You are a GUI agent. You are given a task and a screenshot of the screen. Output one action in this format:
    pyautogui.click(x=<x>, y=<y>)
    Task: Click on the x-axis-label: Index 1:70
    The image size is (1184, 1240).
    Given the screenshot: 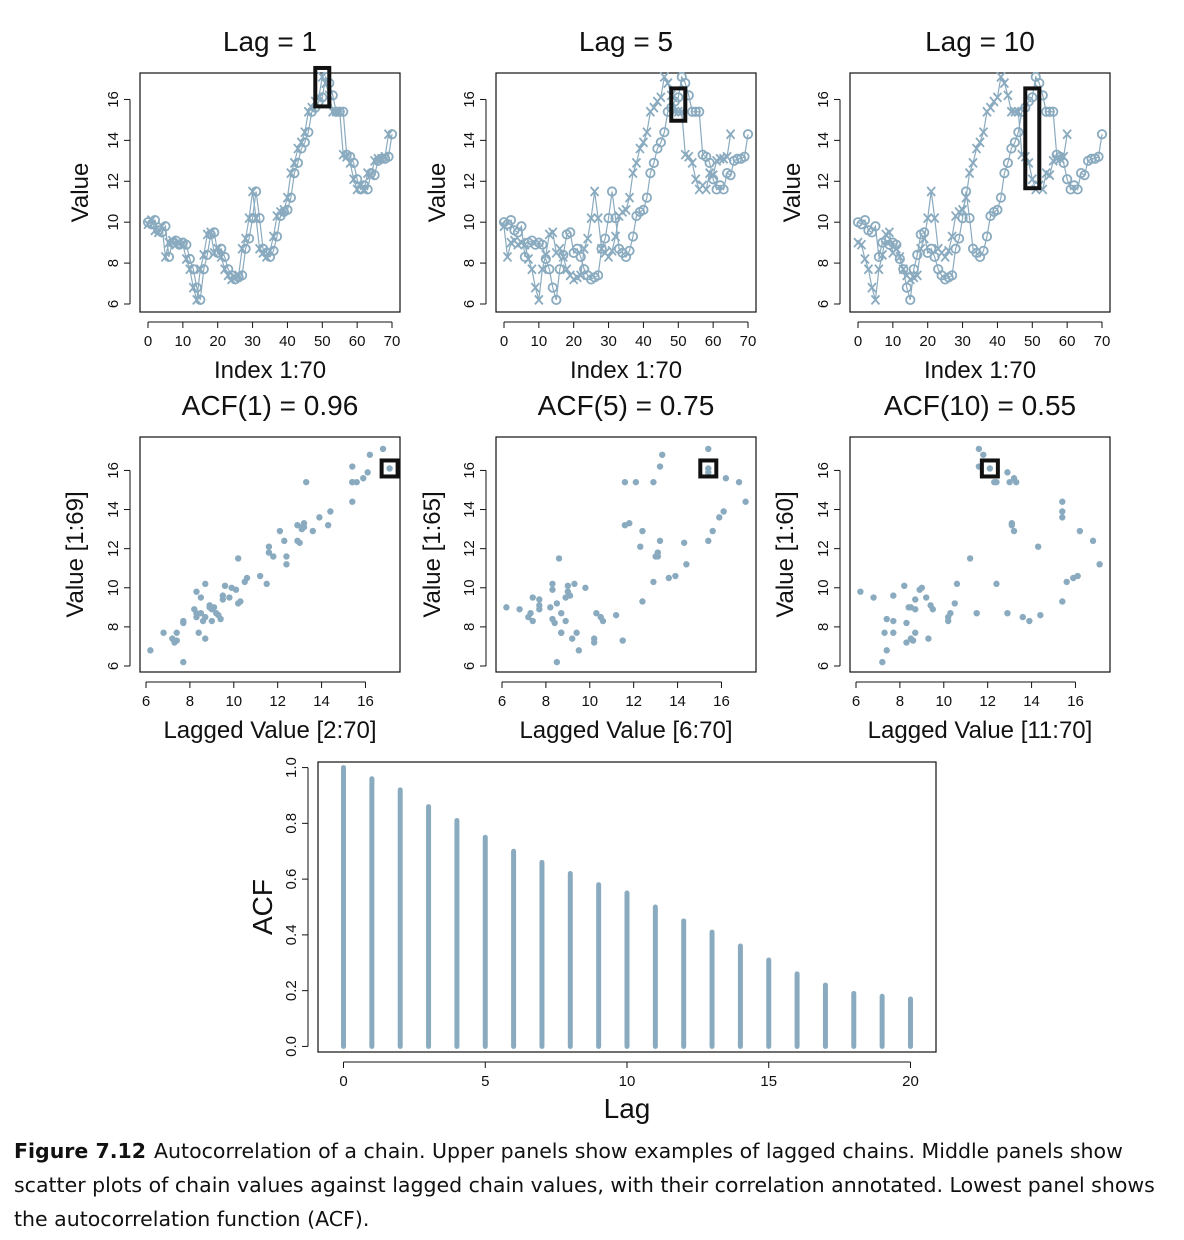 What is the action you would take?
    pyautogui.click(x=270, y=370)
    